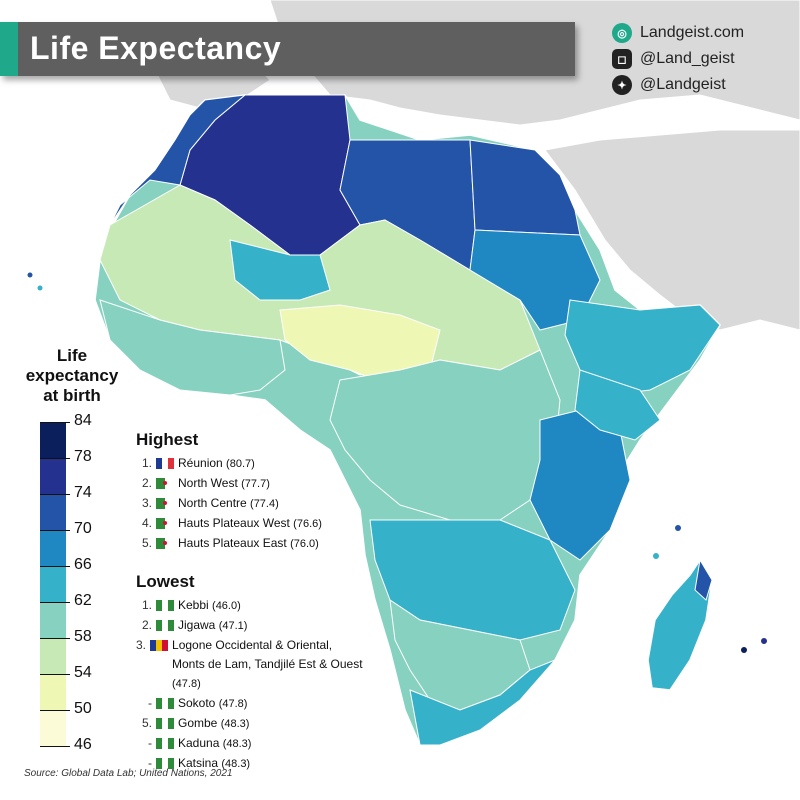 The image size is (800, 800). I want to click on region-name: Katsina (48.3), so click(214, 763).